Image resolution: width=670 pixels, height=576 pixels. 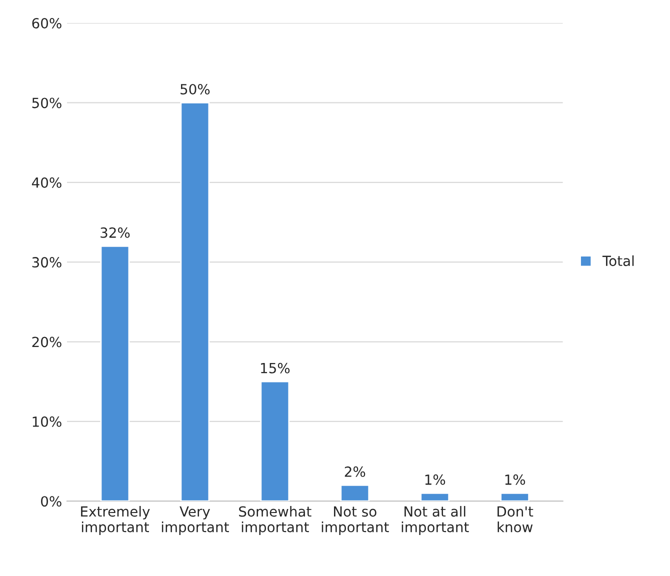 I want to click on text: 2%, so click(x=355, y=471).